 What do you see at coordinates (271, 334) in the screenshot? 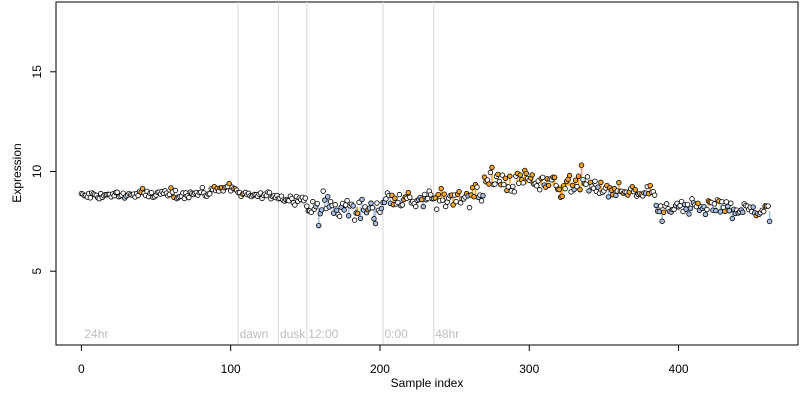
I see `time-annotations: 24hr dawn dusk 12:00 0:00 48hr` at bounding box center [271, 334].